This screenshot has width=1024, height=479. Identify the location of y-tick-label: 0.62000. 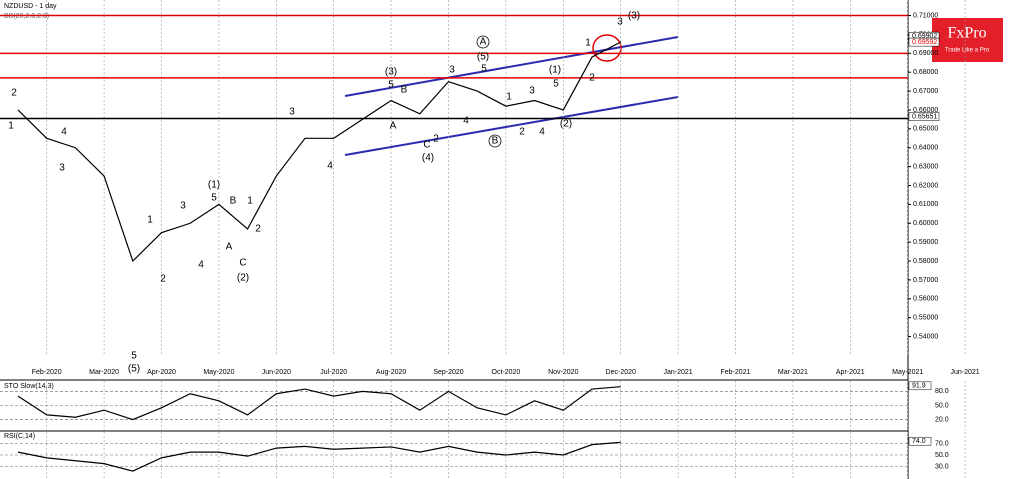
(925, 185).